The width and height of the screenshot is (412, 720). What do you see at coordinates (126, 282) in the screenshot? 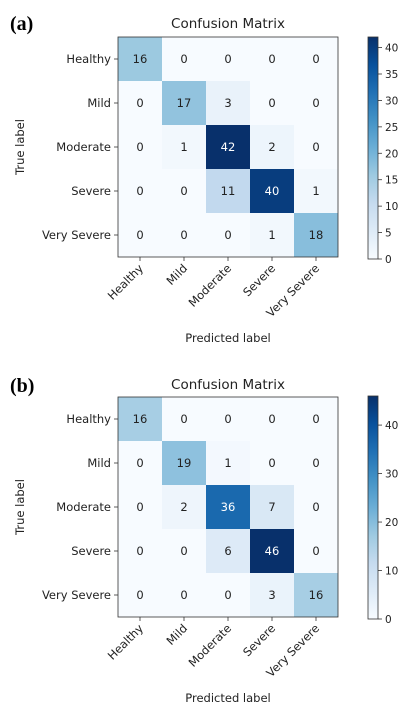
I see `x-tick-label: Healthy` at bounding box center [126, 282].